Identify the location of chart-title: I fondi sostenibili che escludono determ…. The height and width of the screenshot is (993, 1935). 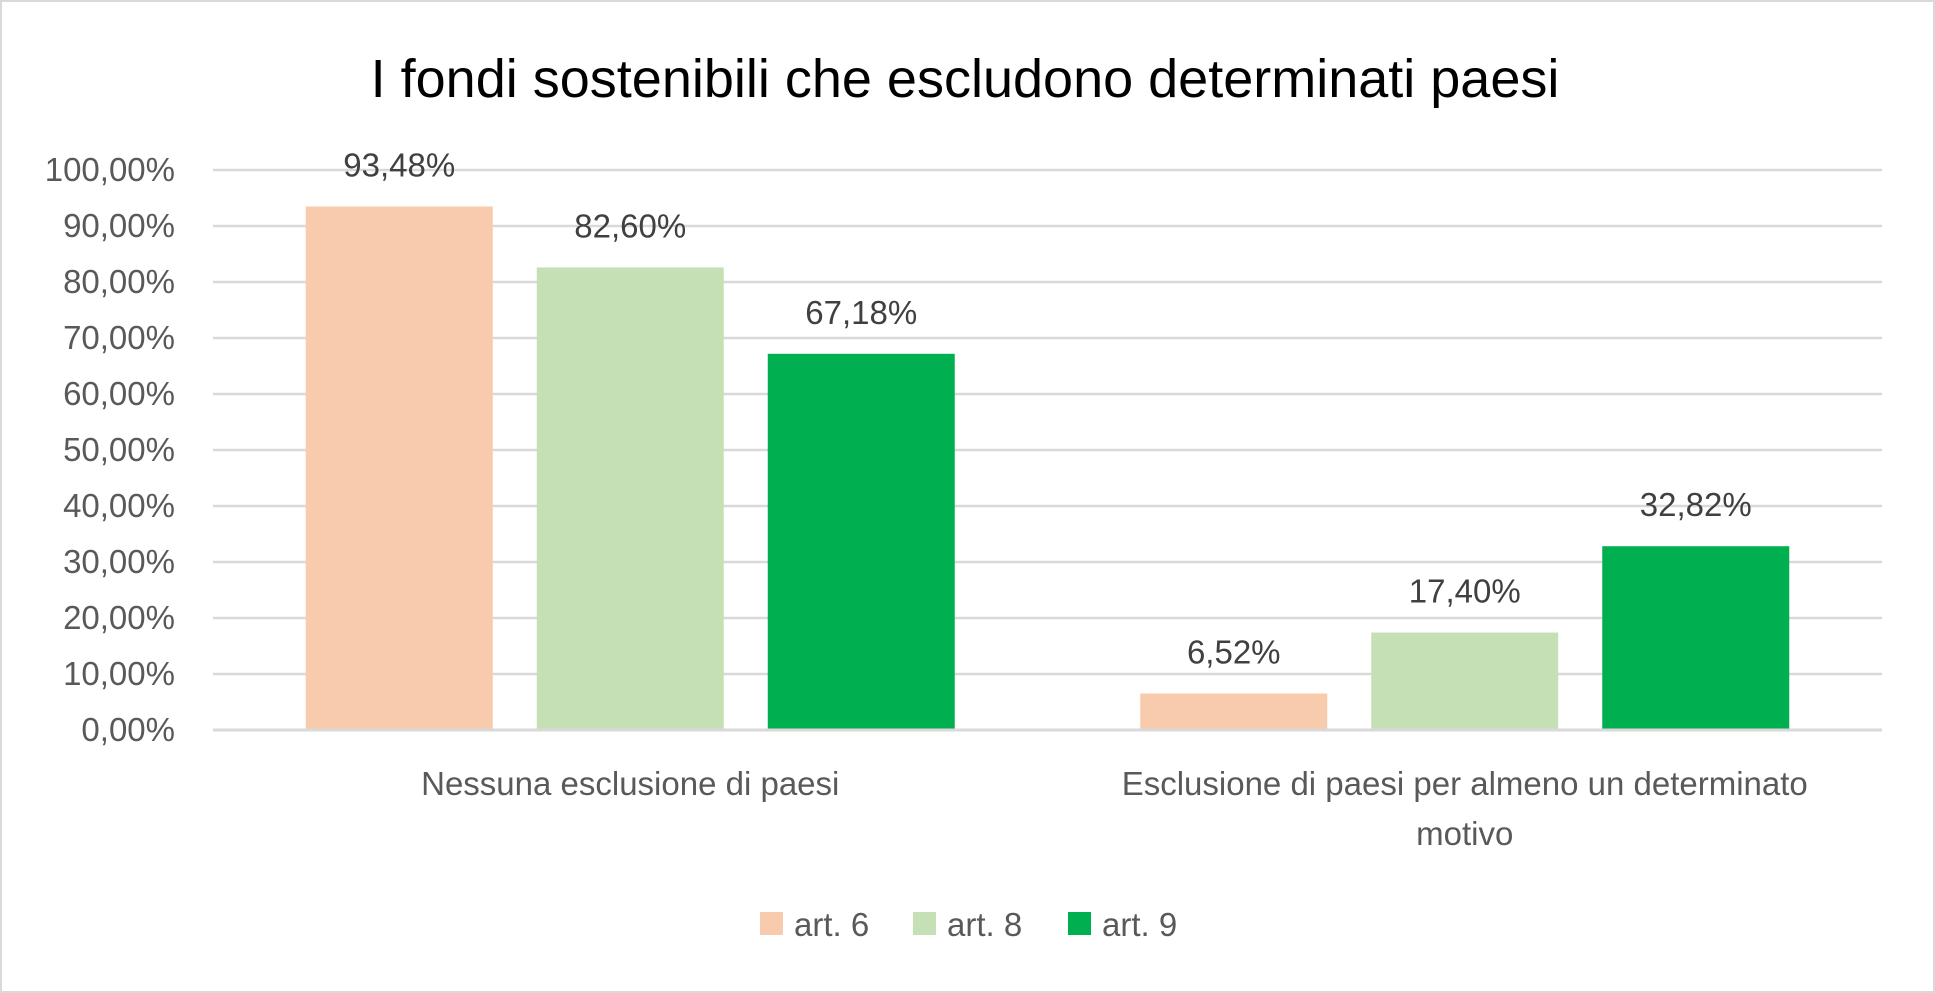
(965, 79).